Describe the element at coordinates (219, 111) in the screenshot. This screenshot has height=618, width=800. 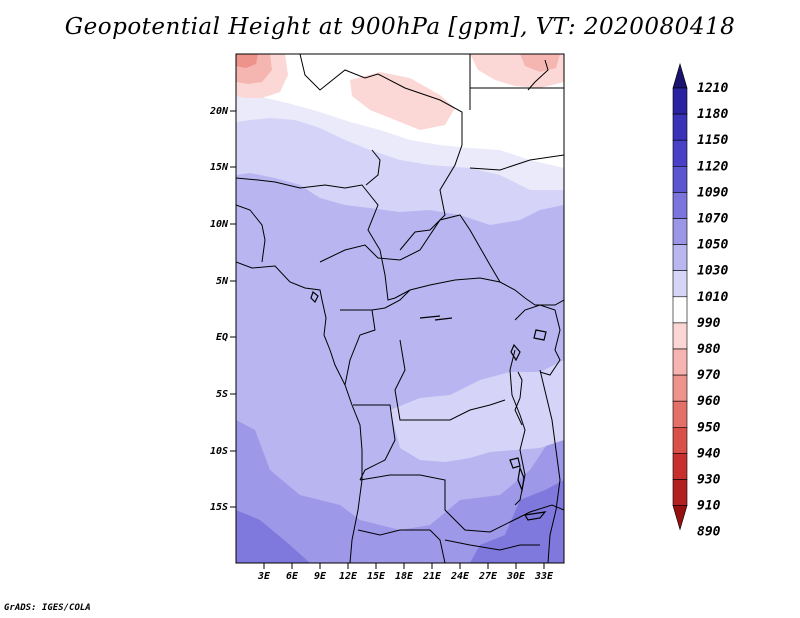
I see `lat-label: 20N` at that location.